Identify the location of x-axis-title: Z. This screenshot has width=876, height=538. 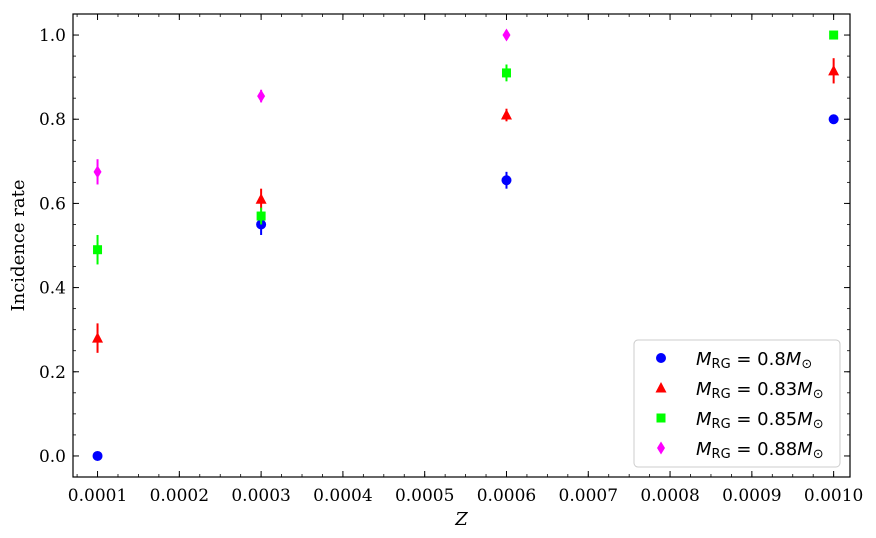
(461, 519).